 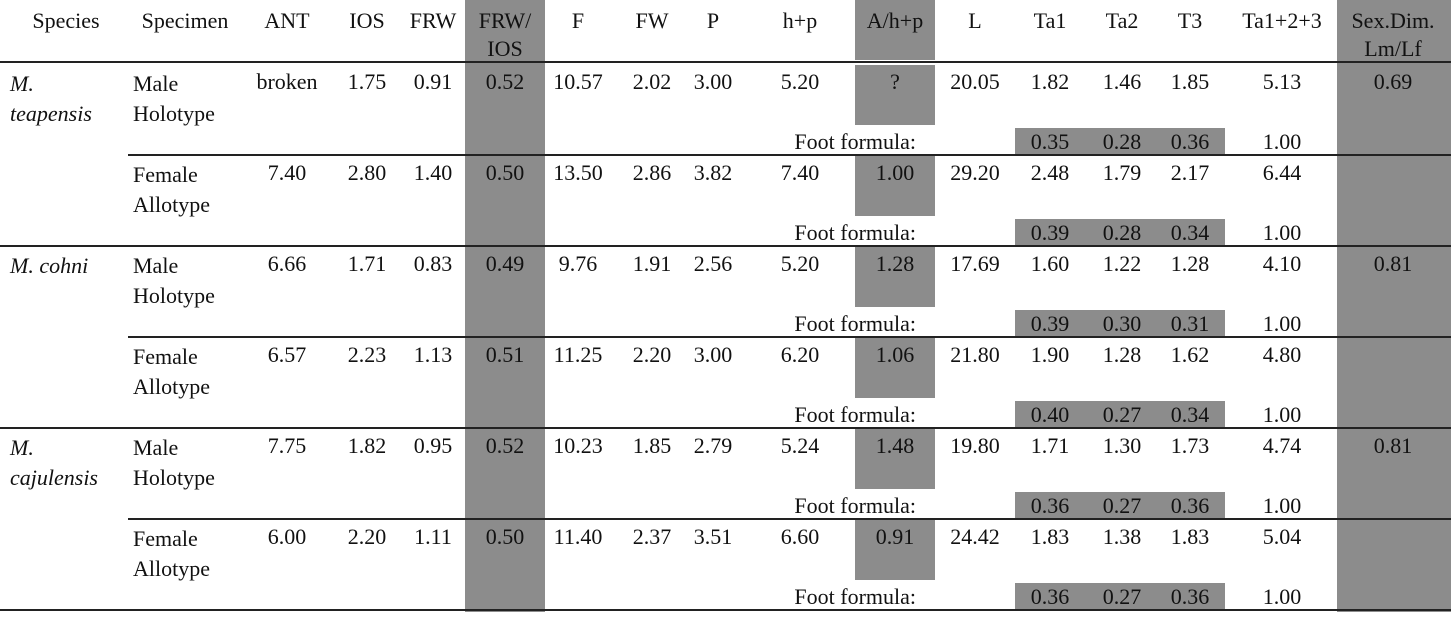 I want to click on cell-value: 0.91, so click(x=433, y=81).